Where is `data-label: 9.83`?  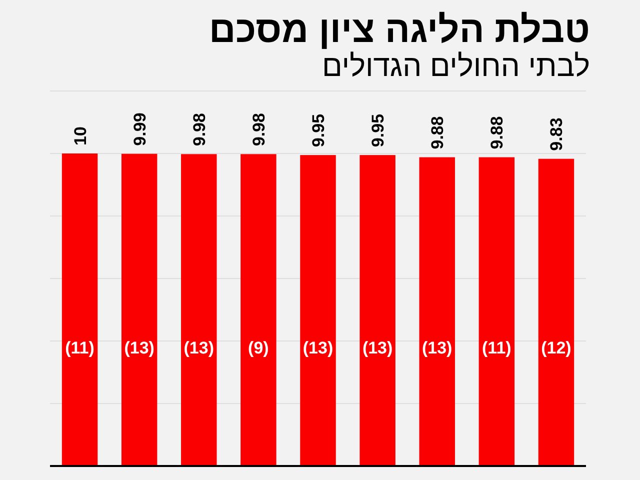
data-label: 9.83 is located at coordinates (556, 134).